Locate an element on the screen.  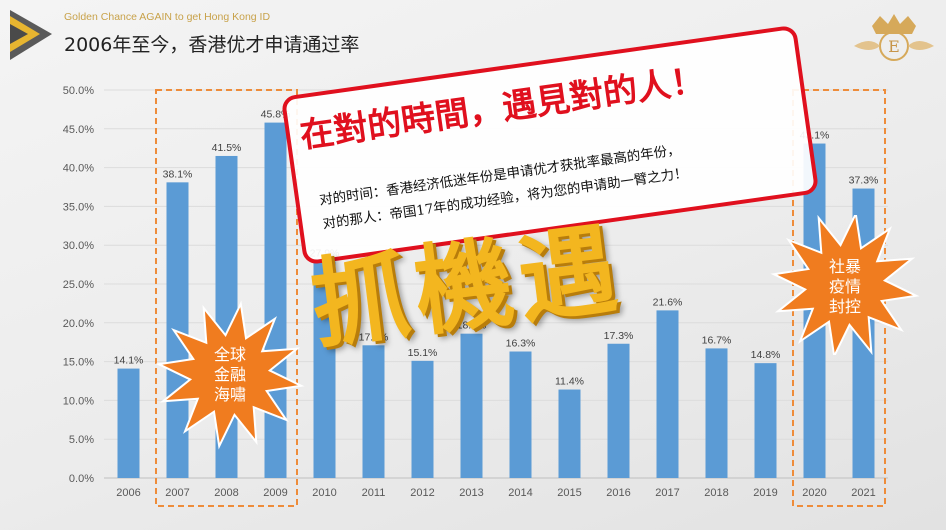
x-tick-label-2010: 2010 is located at coordinates (324, 493).